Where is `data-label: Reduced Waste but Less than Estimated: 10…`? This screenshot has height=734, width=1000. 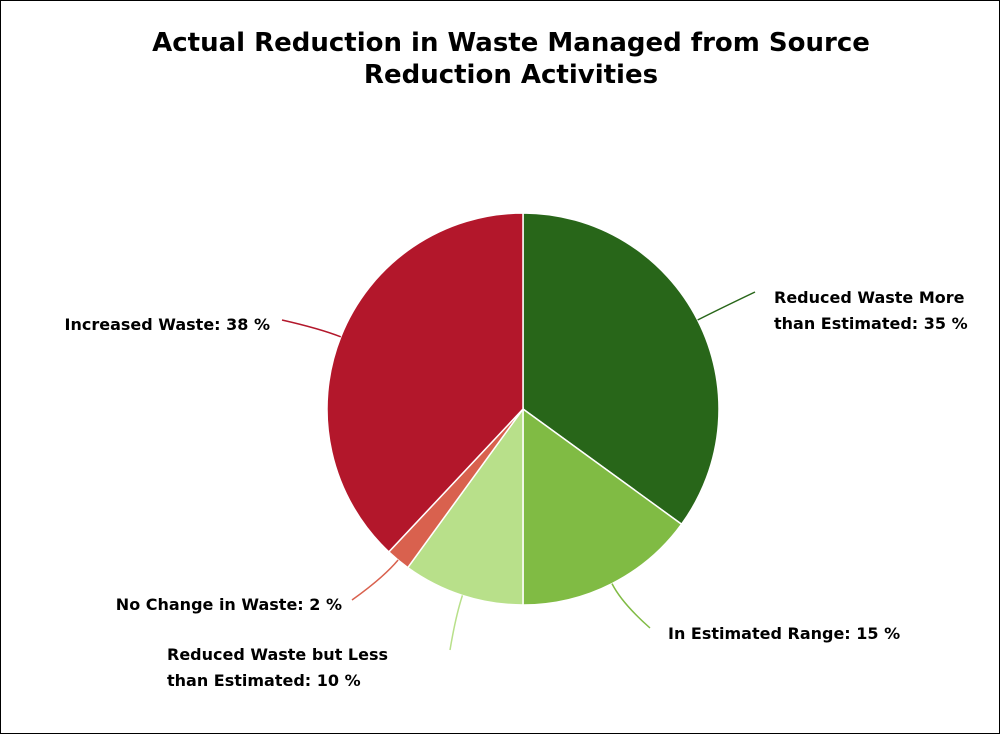
data-label: Reduced Waste but Less than Estimated: 10… is located at coordinates (277, 667).